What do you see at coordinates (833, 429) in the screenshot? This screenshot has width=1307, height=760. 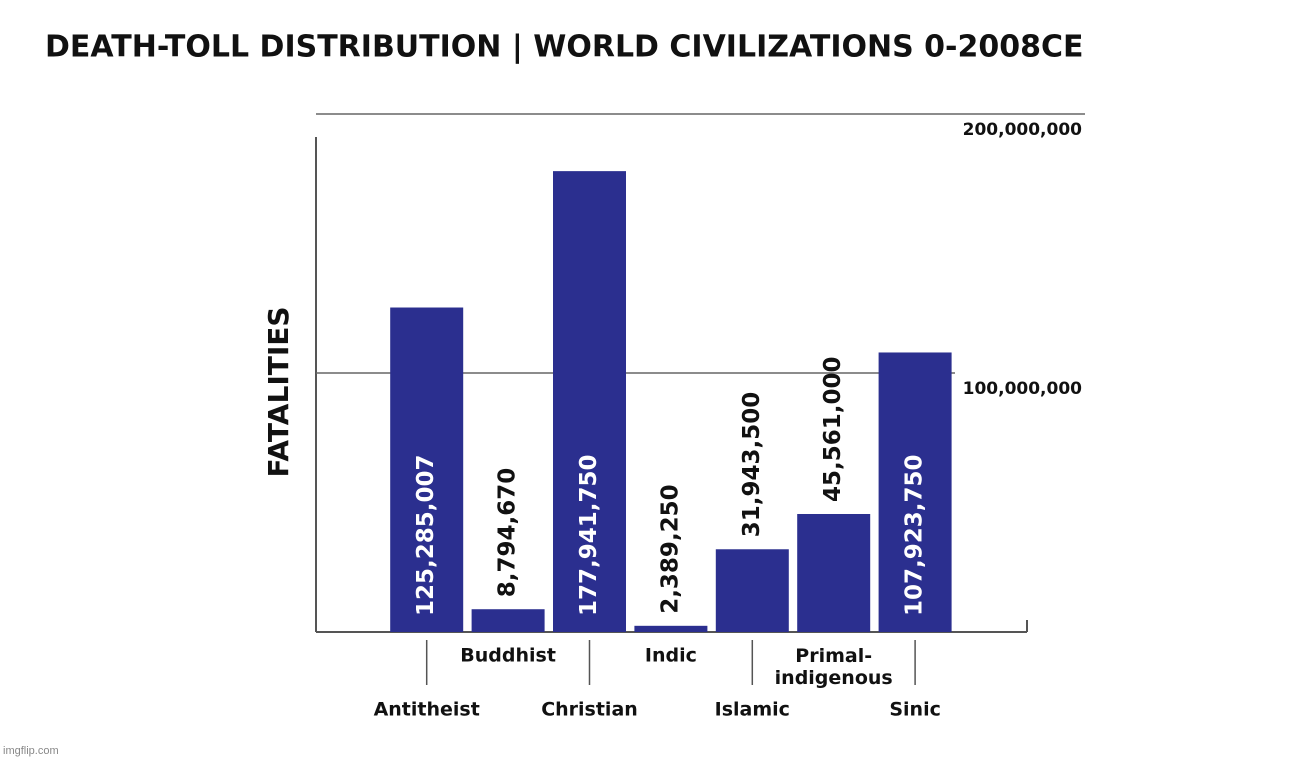 I see `value-label: 45,561,000` at bounding box center [833, 429].